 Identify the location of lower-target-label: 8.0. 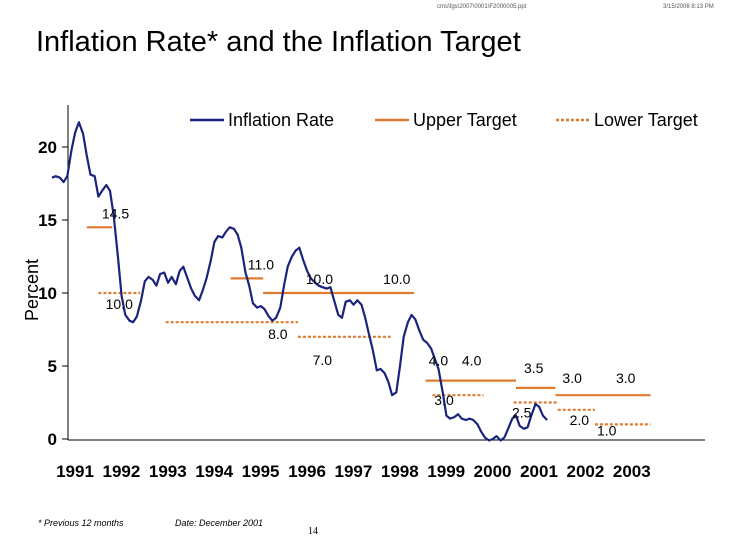
(278, 334).